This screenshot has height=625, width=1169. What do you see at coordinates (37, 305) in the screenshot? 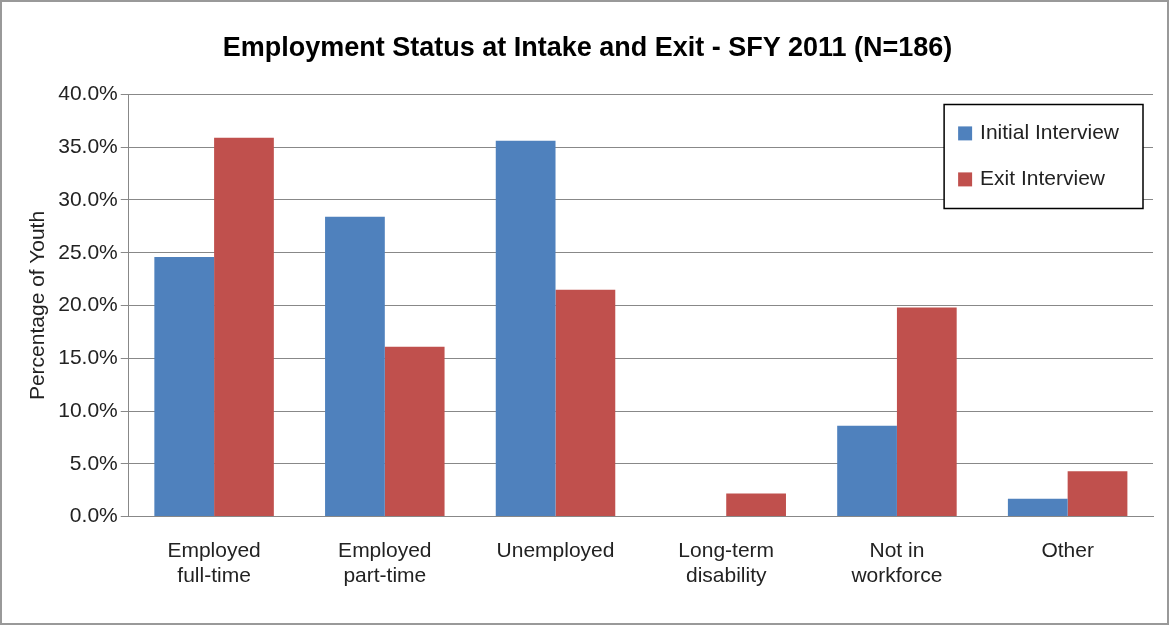
I see `y-axis-title: Percentage of Youth` at bounding box center [37, 305].